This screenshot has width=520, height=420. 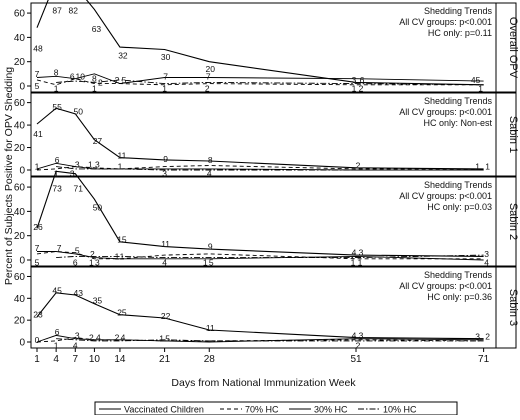 I want to click on legend-label: 30% HC, so click(x=331, y=410).